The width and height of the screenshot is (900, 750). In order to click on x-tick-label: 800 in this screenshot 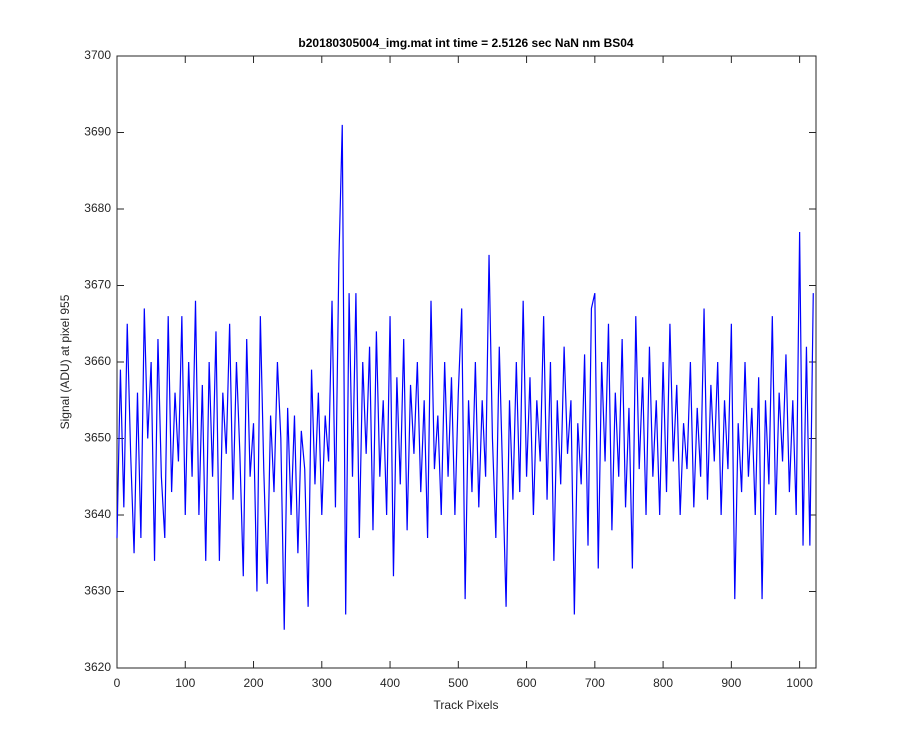, I will do `click(663, 683)`.